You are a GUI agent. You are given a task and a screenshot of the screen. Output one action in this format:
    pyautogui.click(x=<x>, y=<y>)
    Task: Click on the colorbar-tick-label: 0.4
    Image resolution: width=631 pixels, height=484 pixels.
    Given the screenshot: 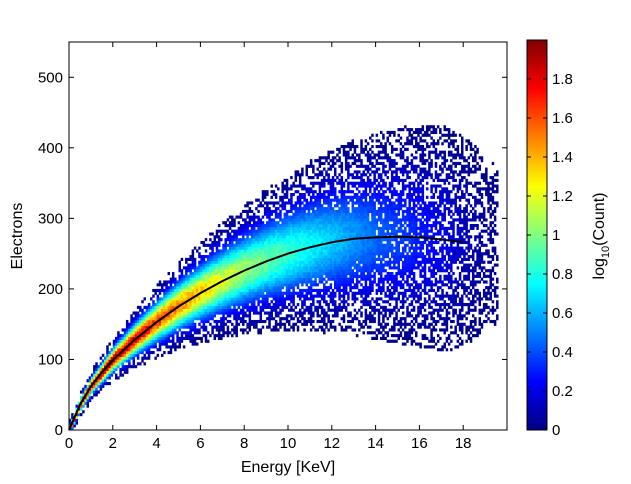 What is the action you would take?
    pyautogui.click(x=562, y=352)
    